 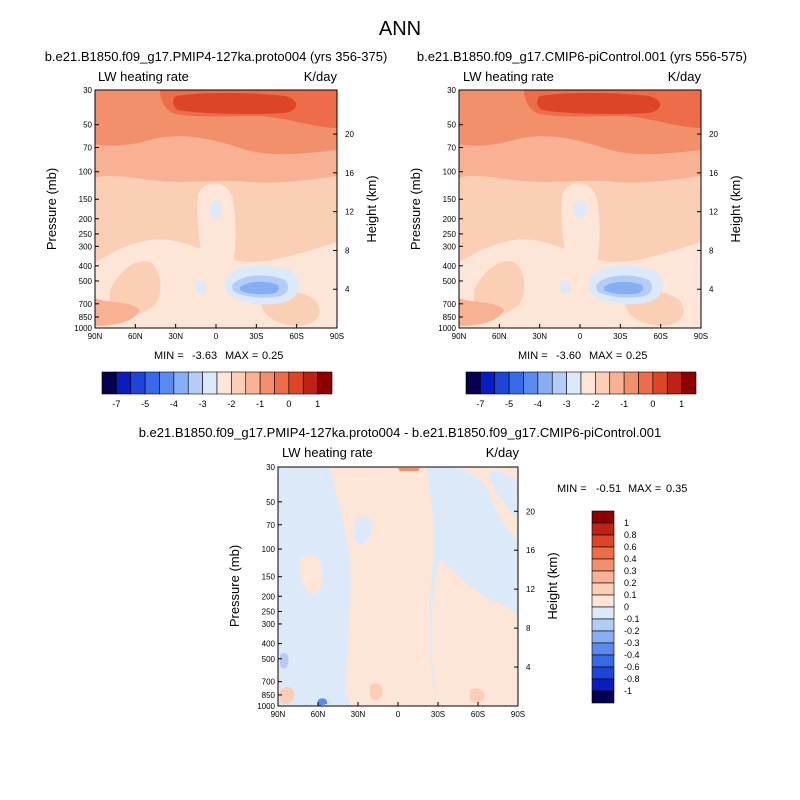 What do you see at coordinates (595, 404) in the screenshot?
I see `panel-2-colorbar-label: -2` at bounding box center [595, 404].